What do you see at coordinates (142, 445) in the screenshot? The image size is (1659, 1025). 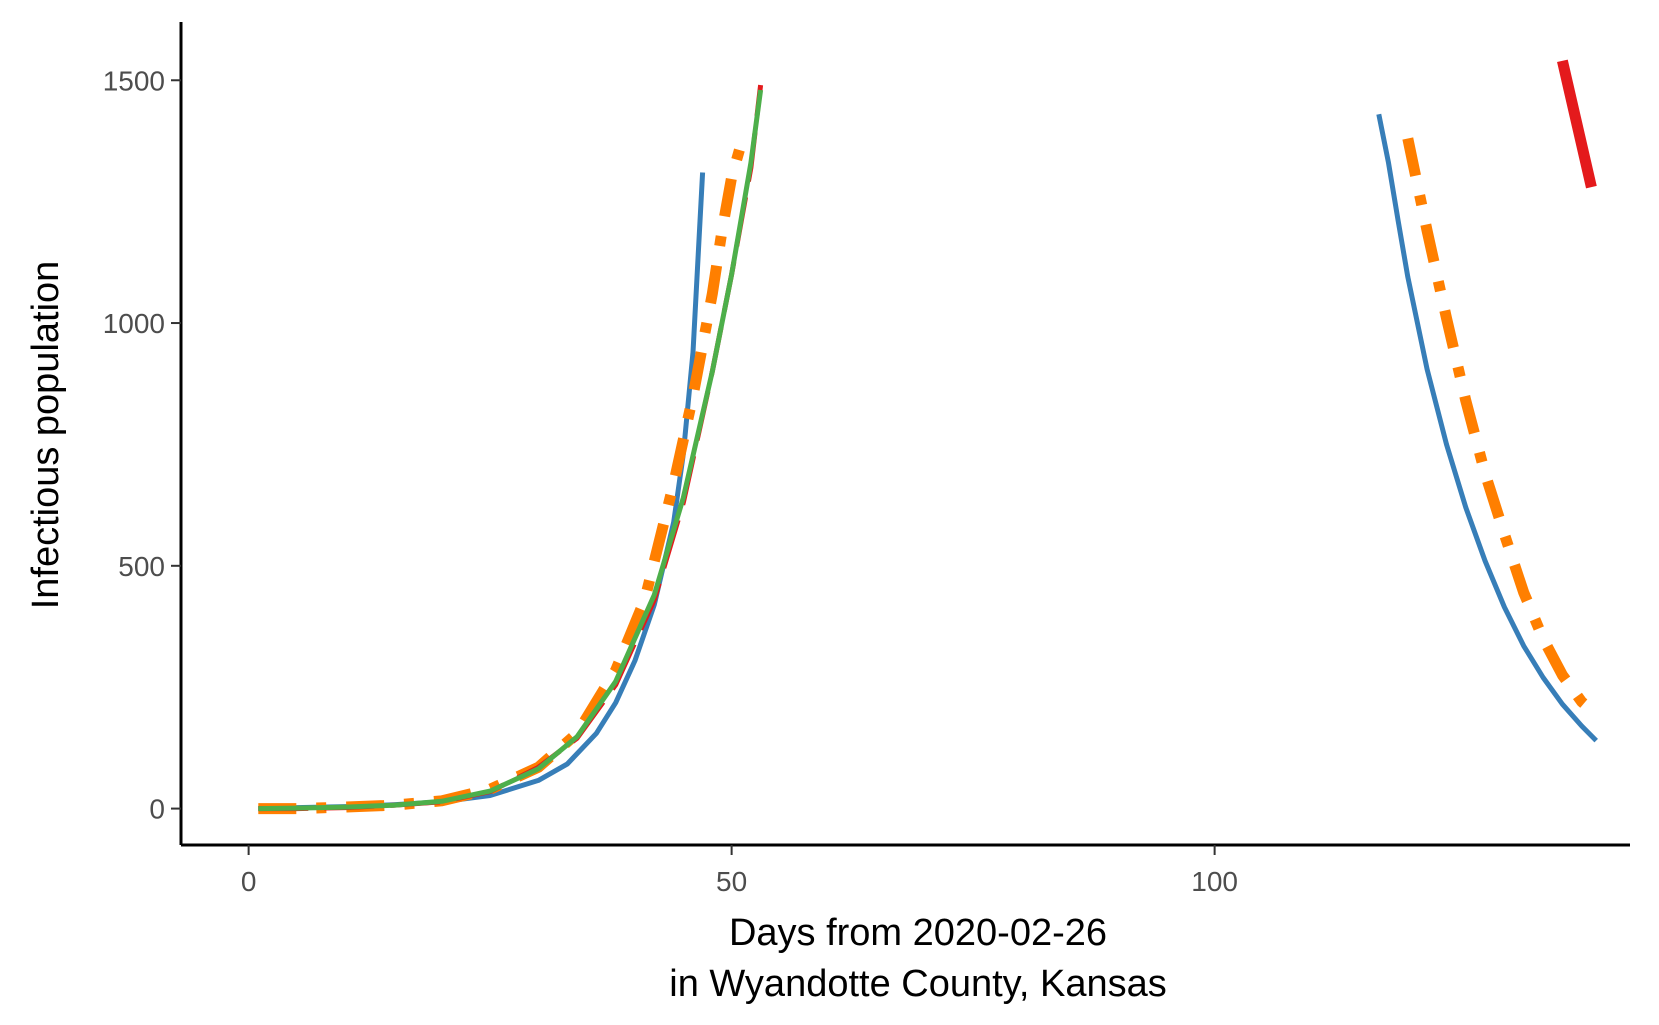 I see `y-ticks: 0 500 1000 1500` at bounding box center [142, 445].